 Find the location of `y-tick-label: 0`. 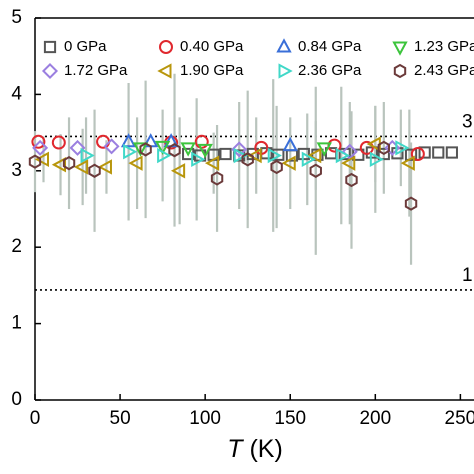

y-tick-label: 0 is located at coordinates (16, 399).